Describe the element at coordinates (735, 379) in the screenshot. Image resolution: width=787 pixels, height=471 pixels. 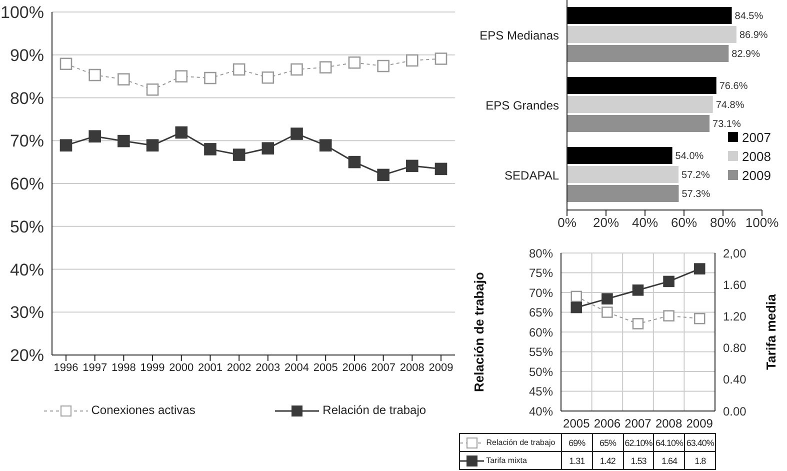
I see `y2-tick-label: 0.40` at that location.